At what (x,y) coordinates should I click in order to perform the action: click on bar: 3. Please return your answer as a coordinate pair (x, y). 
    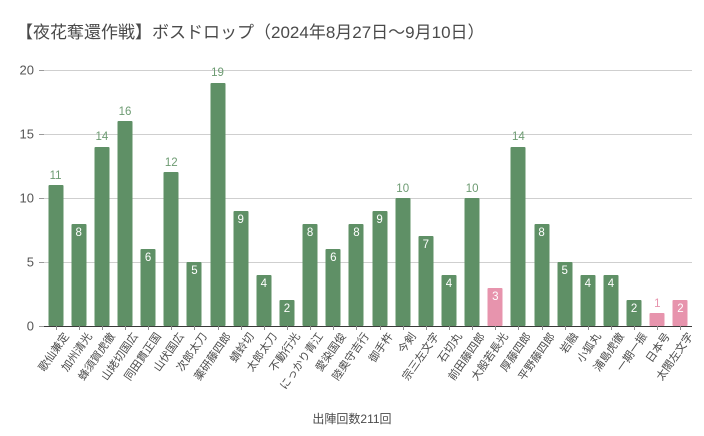
    Looking at the image, I should click on (495, 306).